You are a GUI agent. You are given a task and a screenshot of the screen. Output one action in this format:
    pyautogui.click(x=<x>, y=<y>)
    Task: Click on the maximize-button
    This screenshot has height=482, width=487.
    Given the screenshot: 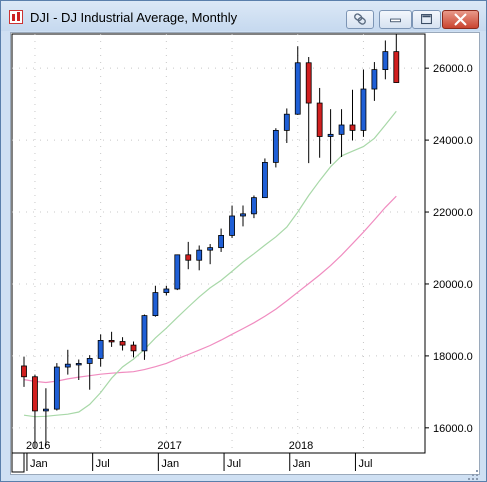 What is the action you would take?
    pyautogui.click(x=426, y=19)
    